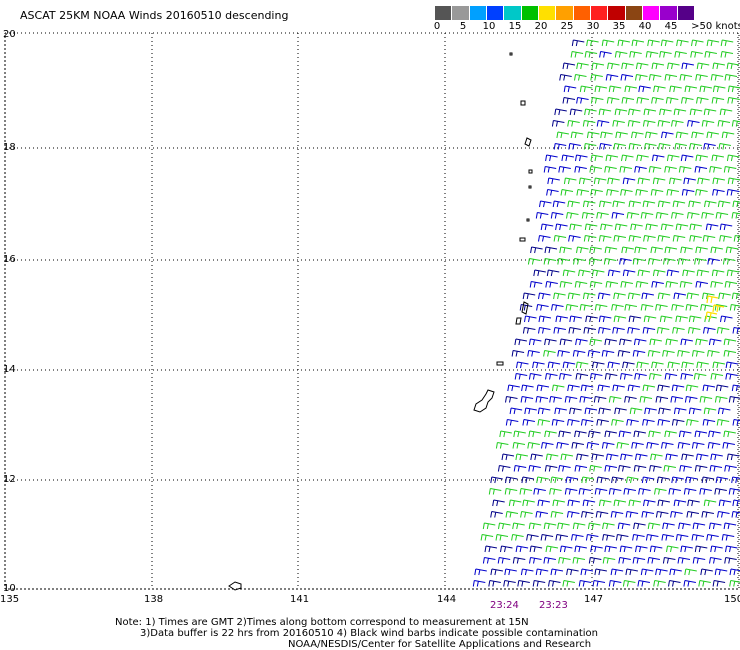 This screenshot has height=650, width=740. I want to click on island-tinian, so click(518, 321).